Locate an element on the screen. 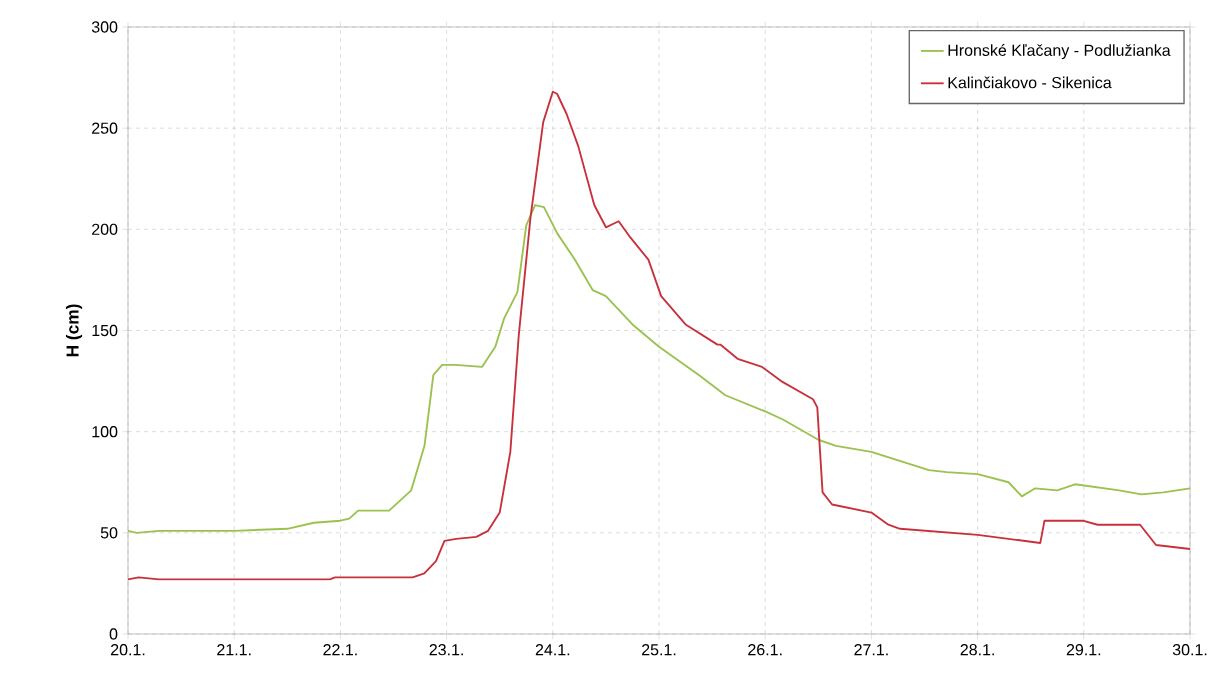  x-tick-label: 20.1. is located at coordinates (128, 650).